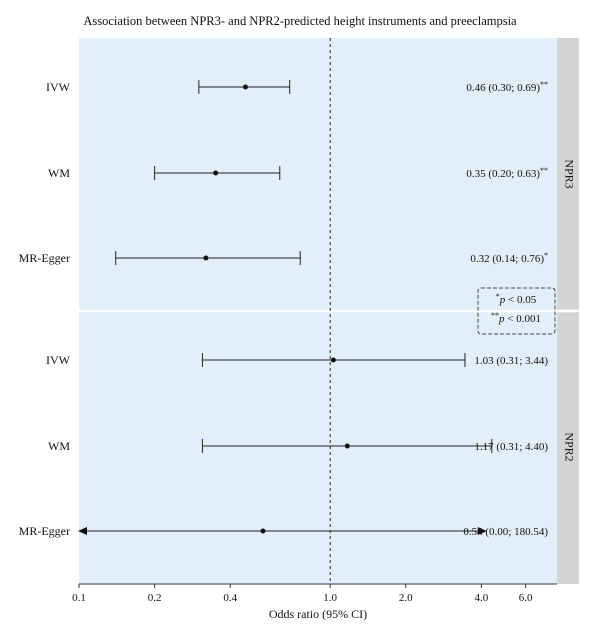 The image size is (600, 640). I want to click on estimate-label: 0.32 (0.14; 0.76)*, so click(509, 258).